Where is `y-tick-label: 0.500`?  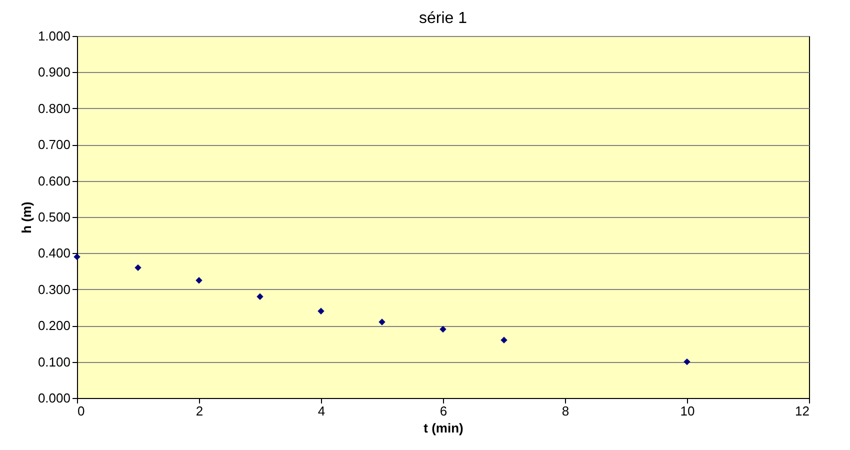 y-tick-label: 0.500 is located at coordinates (54, 217).